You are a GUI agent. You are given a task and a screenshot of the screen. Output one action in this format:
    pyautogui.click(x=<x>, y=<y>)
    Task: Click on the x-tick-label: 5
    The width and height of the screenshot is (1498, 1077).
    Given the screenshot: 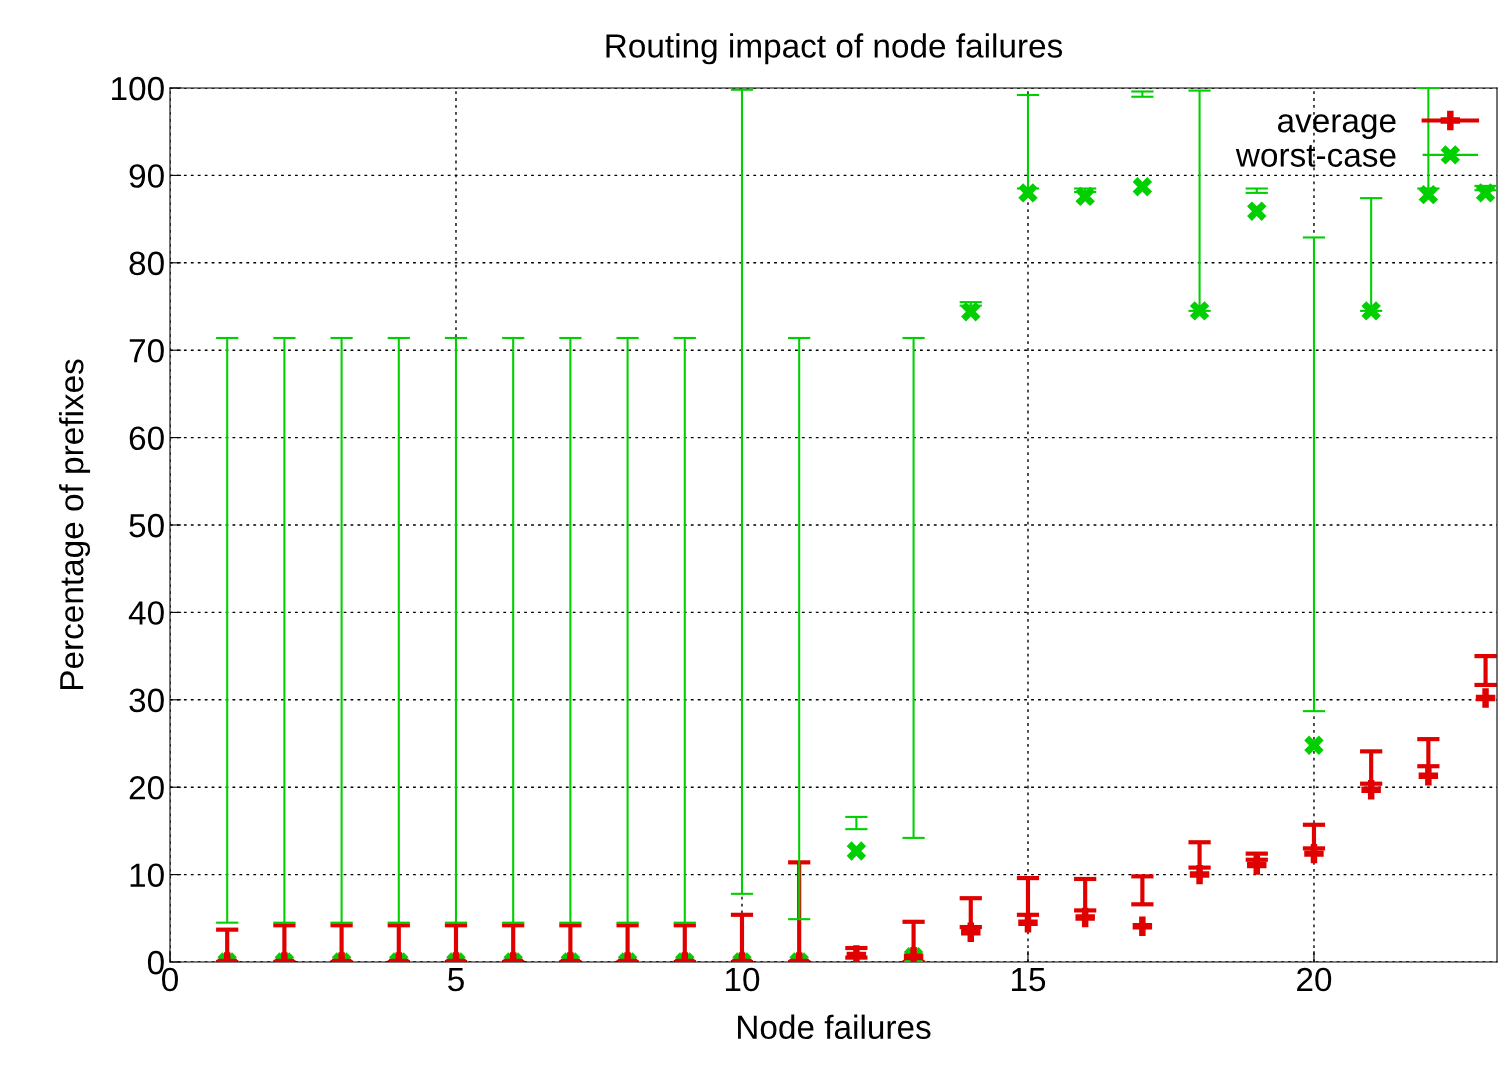 What is the action you would take?
    pyautogui.click(x=456, y=980)
    